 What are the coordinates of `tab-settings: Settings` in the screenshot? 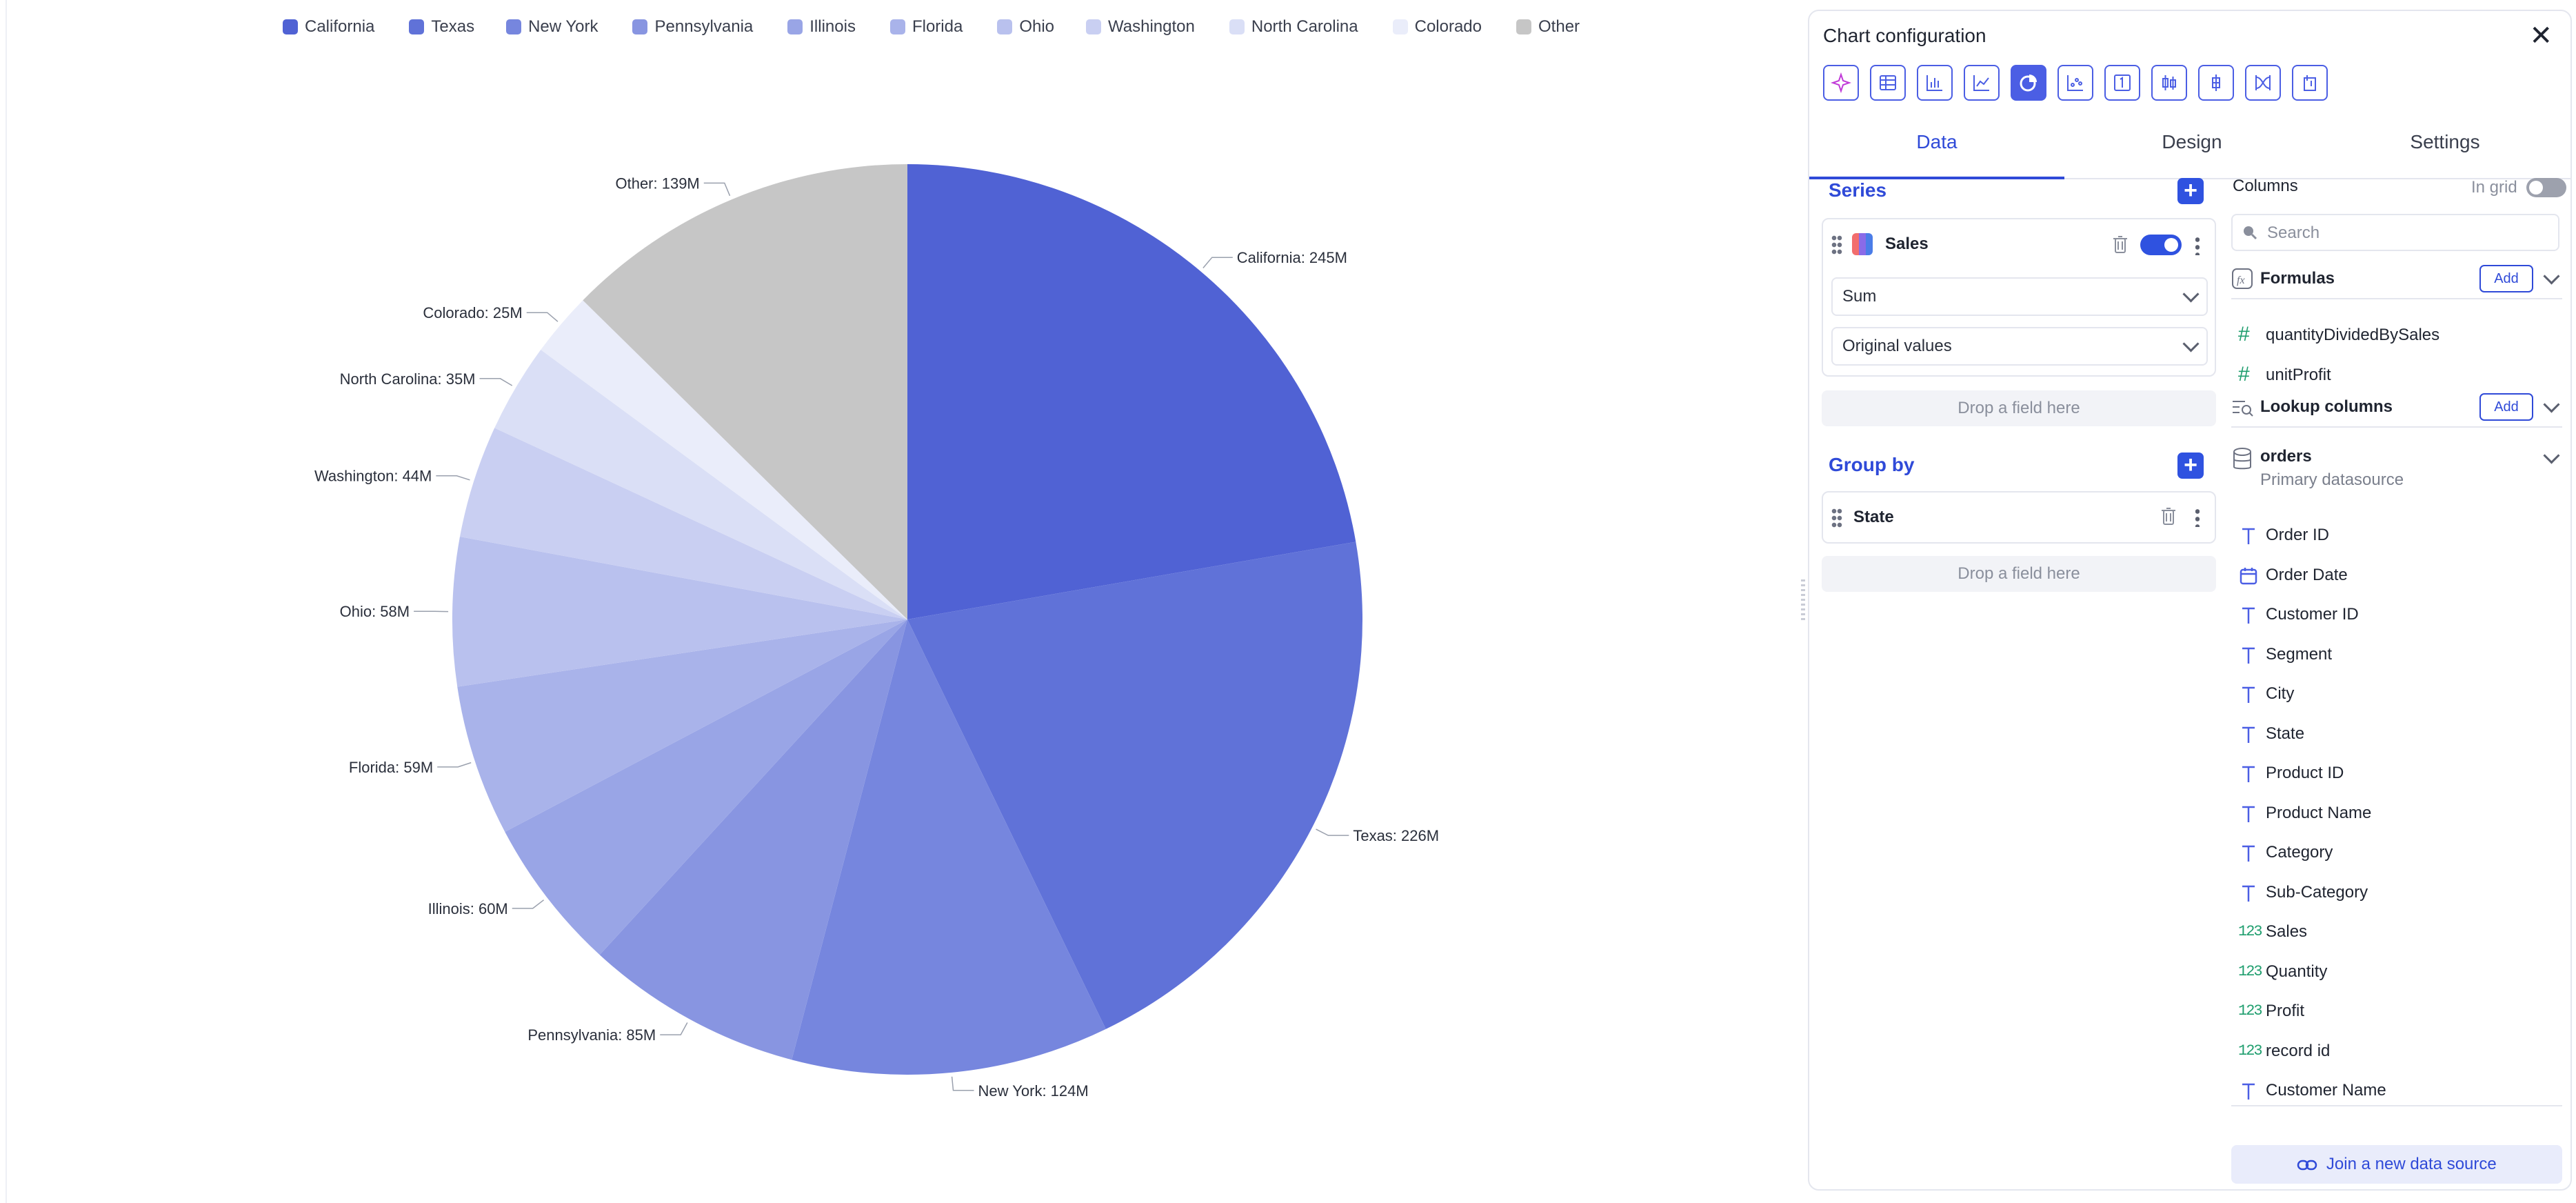 It's located at (2445, 141).